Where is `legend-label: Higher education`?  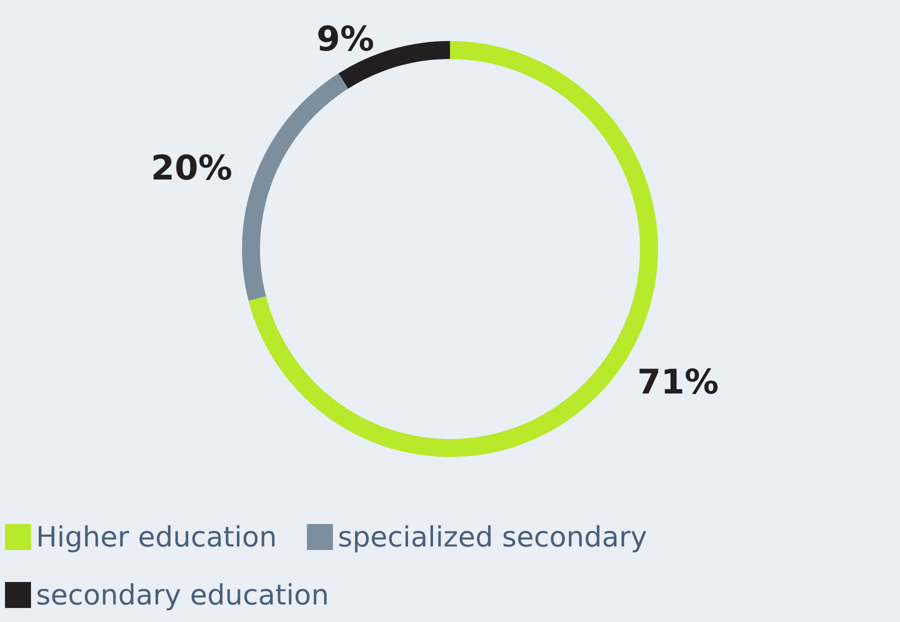 legend-label: Higher education is located at coordinates (156, 537).